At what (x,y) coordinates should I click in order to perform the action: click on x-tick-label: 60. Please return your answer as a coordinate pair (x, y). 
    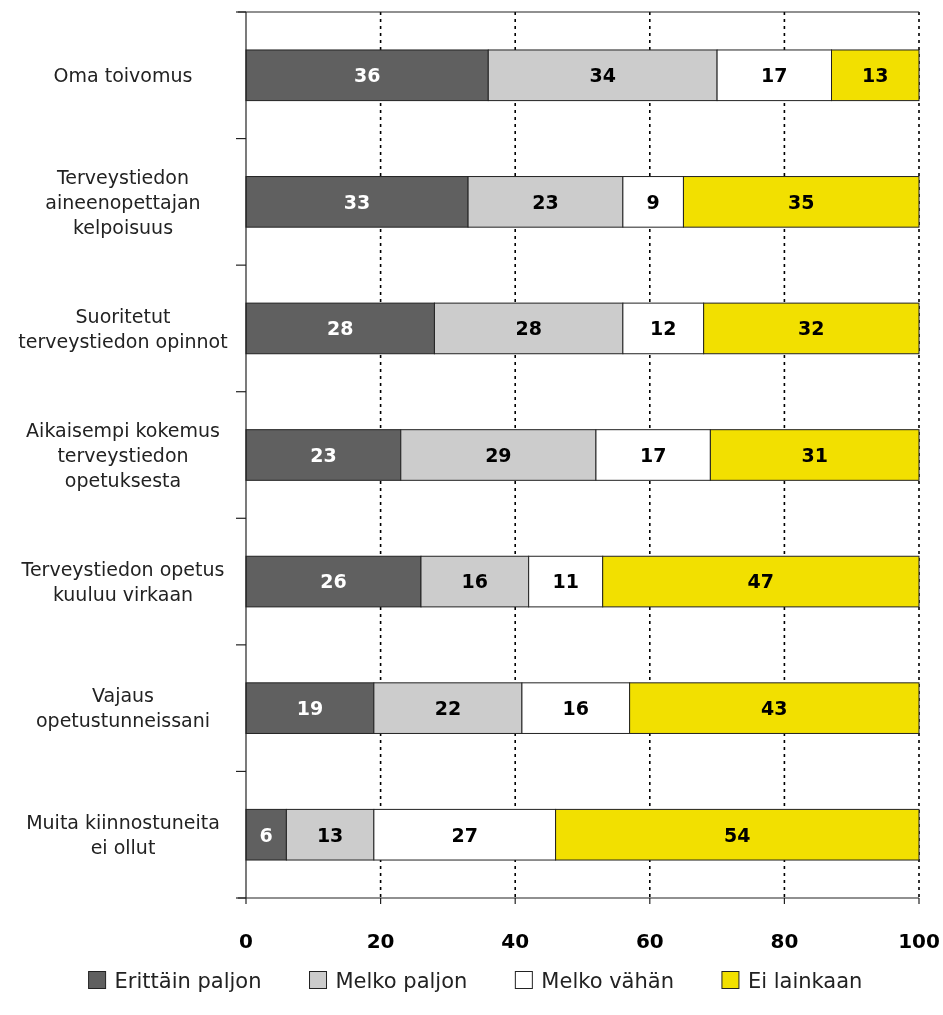
    Looking at the image, I should click on (649, 941).